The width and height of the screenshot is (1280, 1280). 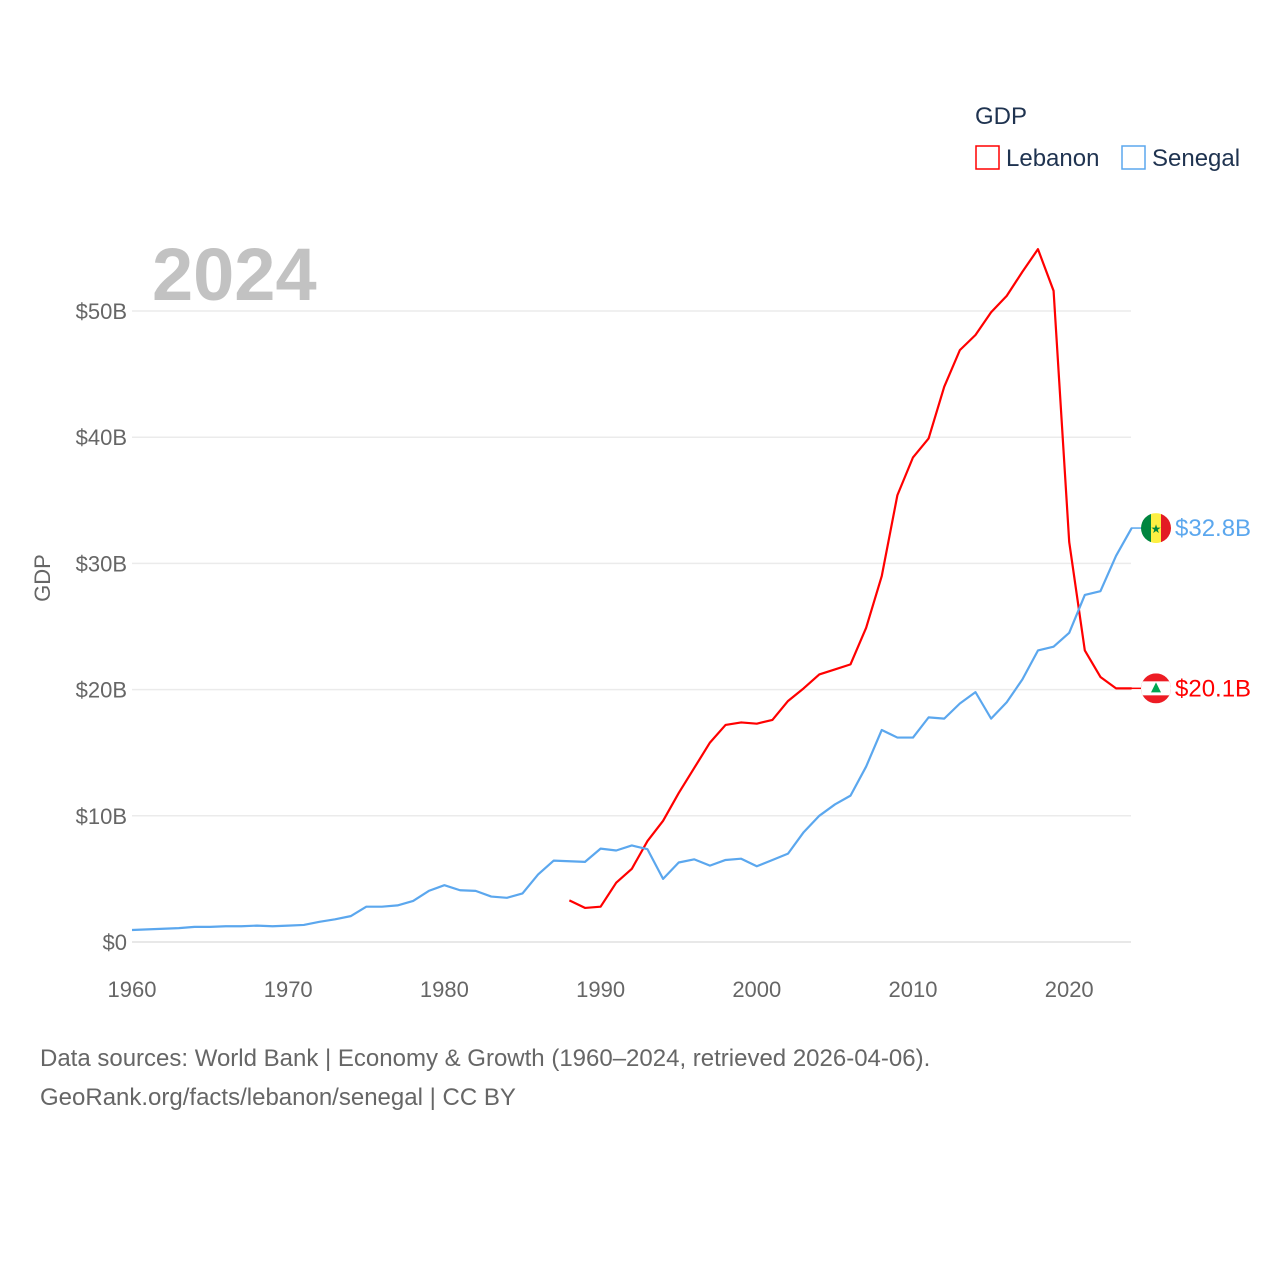 What do you see at coordinates (987, 157) in the screenshot?
I see `legend-swatch-lebanon` at bounding box center [987, 157].